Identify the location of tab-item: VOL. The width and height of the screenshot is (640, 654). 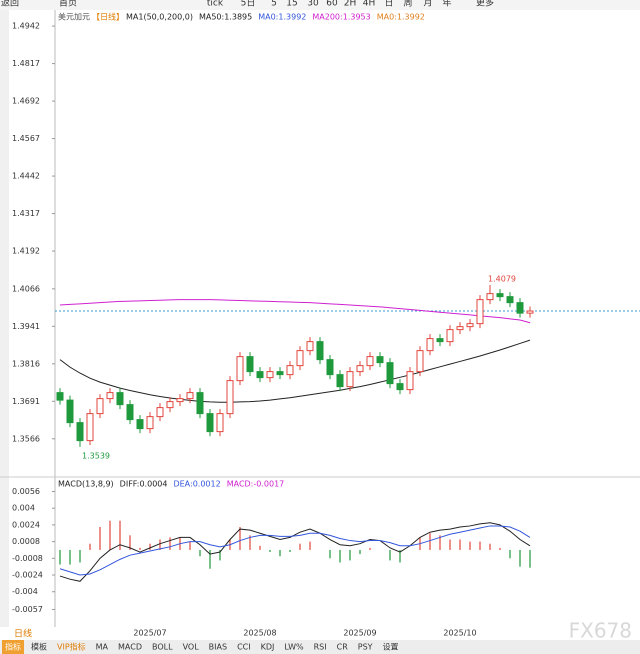
(191, 647).